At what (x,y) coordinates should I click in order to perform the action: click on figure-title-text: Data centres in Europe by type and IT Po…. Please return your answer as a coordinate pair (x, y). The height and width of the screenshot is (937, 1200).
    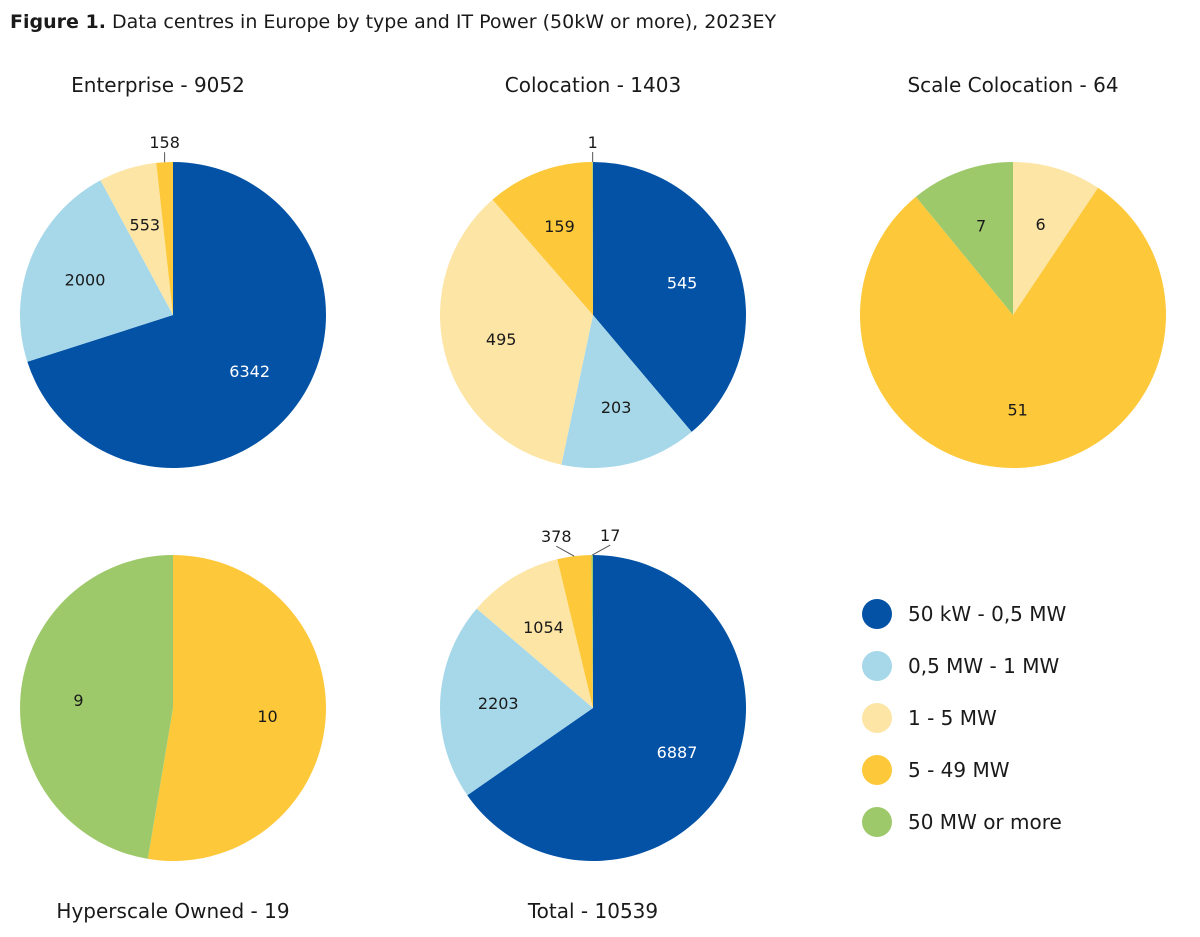
    Looking at the image, I should click on (444, 22).